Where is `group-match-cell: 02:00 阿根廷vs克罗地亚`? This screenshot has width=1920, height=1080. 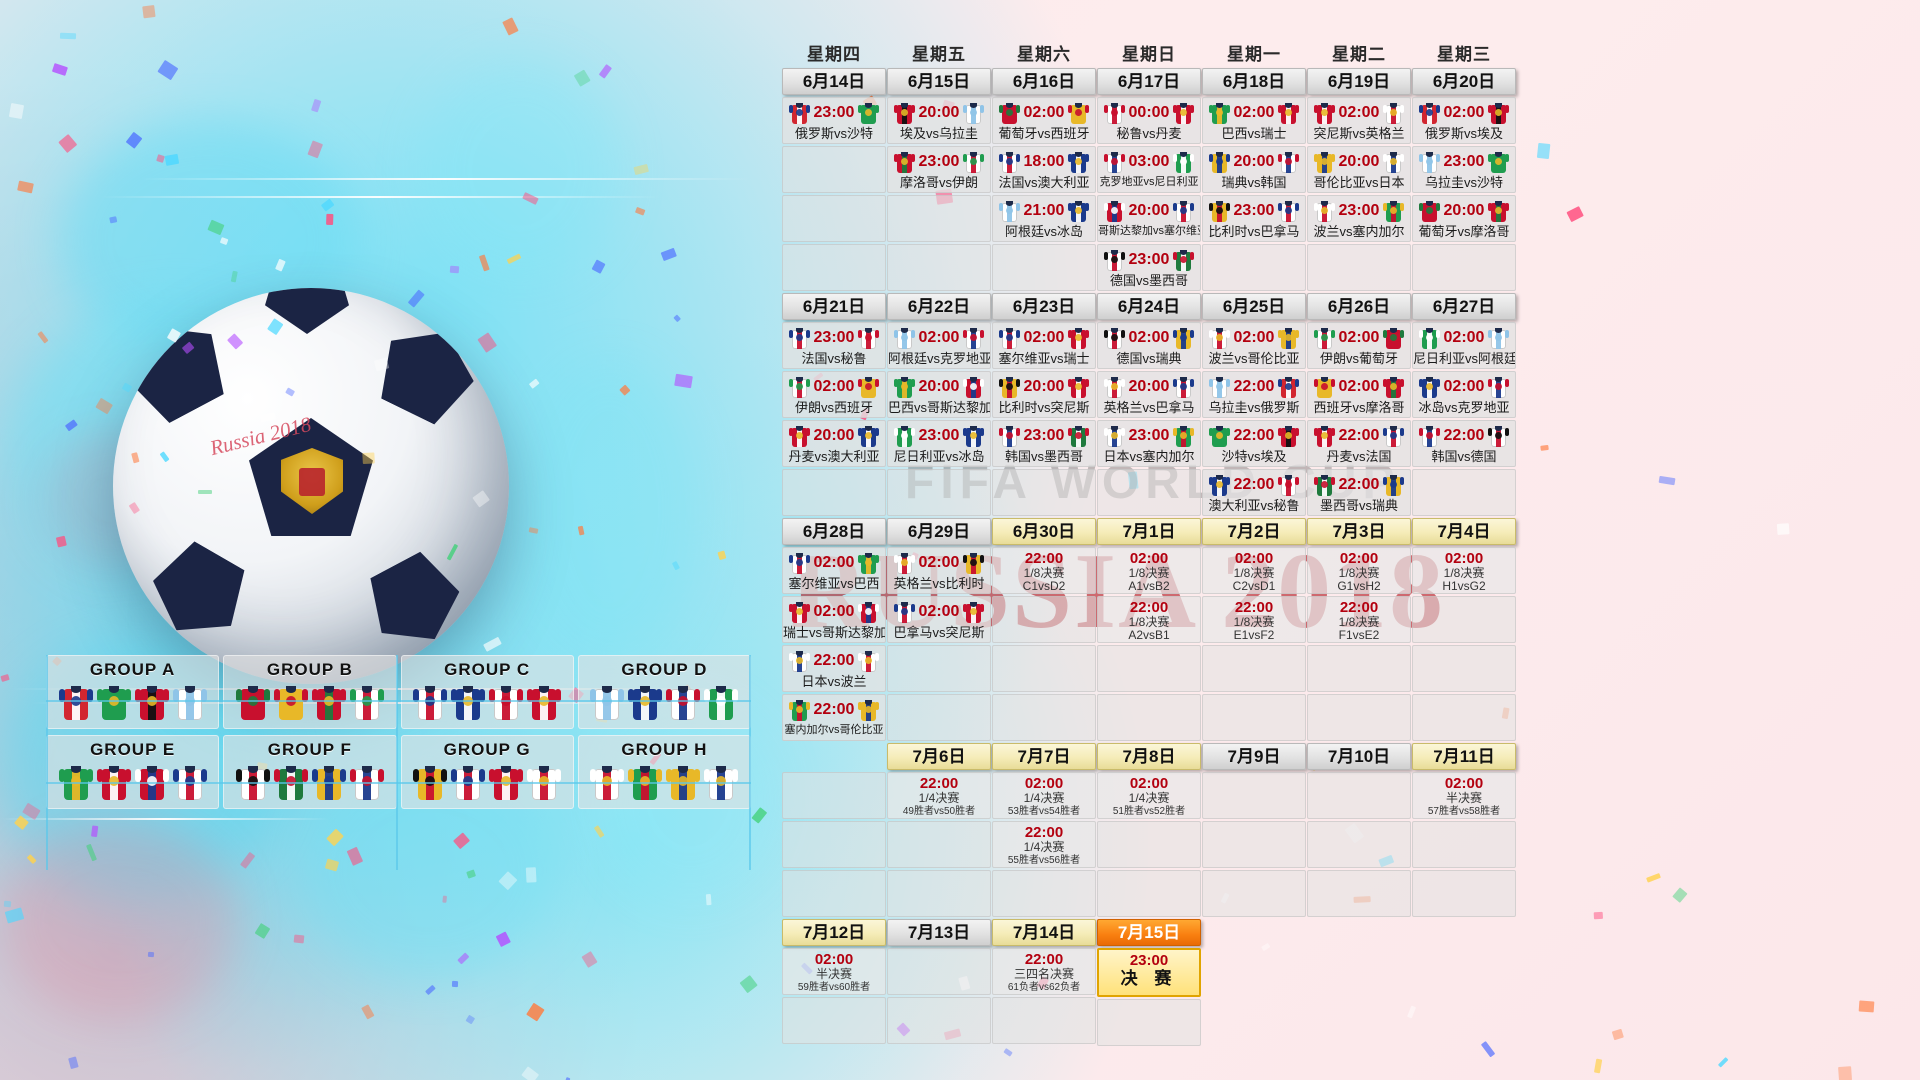 group-match-cell: 02:00 阿根廷vs克罗地亚 is located at coordinates (939, 345).